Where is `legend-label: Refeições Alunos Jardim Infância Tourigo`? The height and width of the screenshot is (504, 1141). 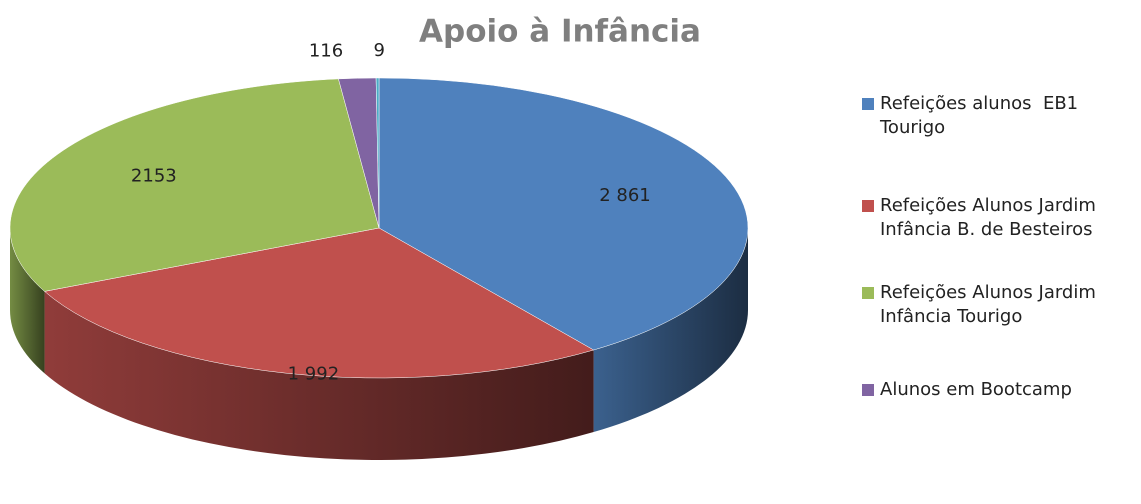 legend-label: Refeições Alunos Jardim Infância Tourigo is located at coordinates (991, 304).